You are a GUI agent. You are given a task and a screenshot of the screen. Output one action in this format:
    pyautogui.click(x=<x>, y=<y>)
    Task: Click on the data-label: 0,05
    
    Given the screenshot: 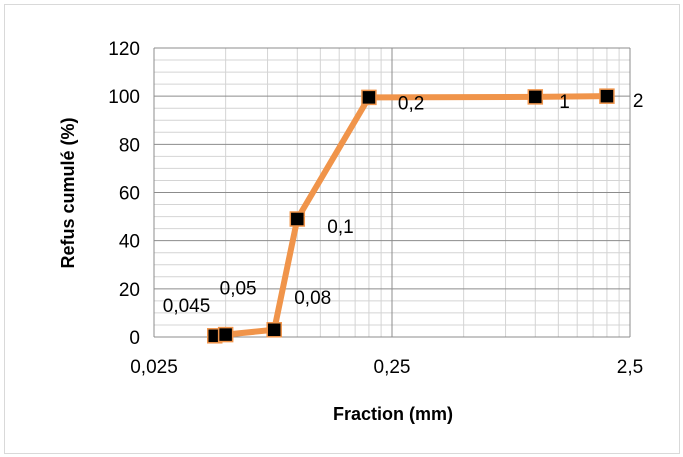 What is the action you would take?
    pyautogui.click(x=238, y=289)
    